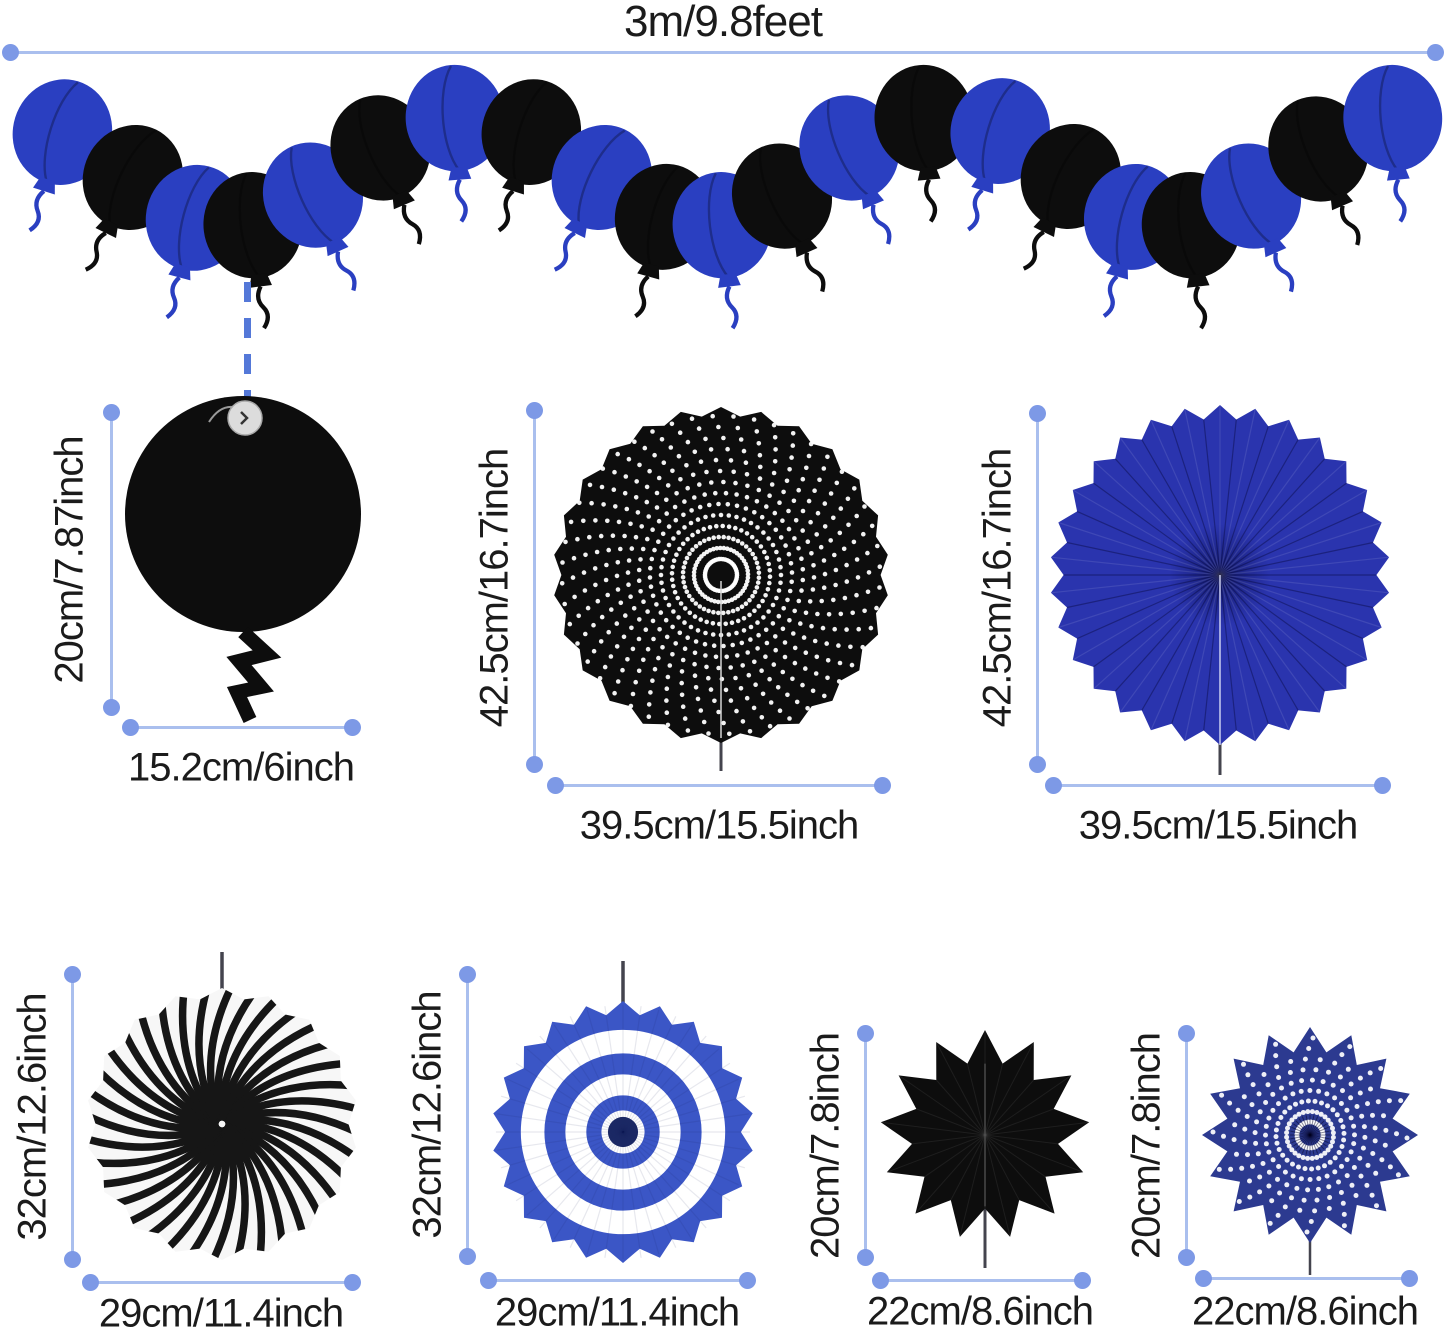  Describe the element at coordinates (617, 1312) in the screenshot. I see `ring-fan-width-label: 29cm/11.4inch` at that location.